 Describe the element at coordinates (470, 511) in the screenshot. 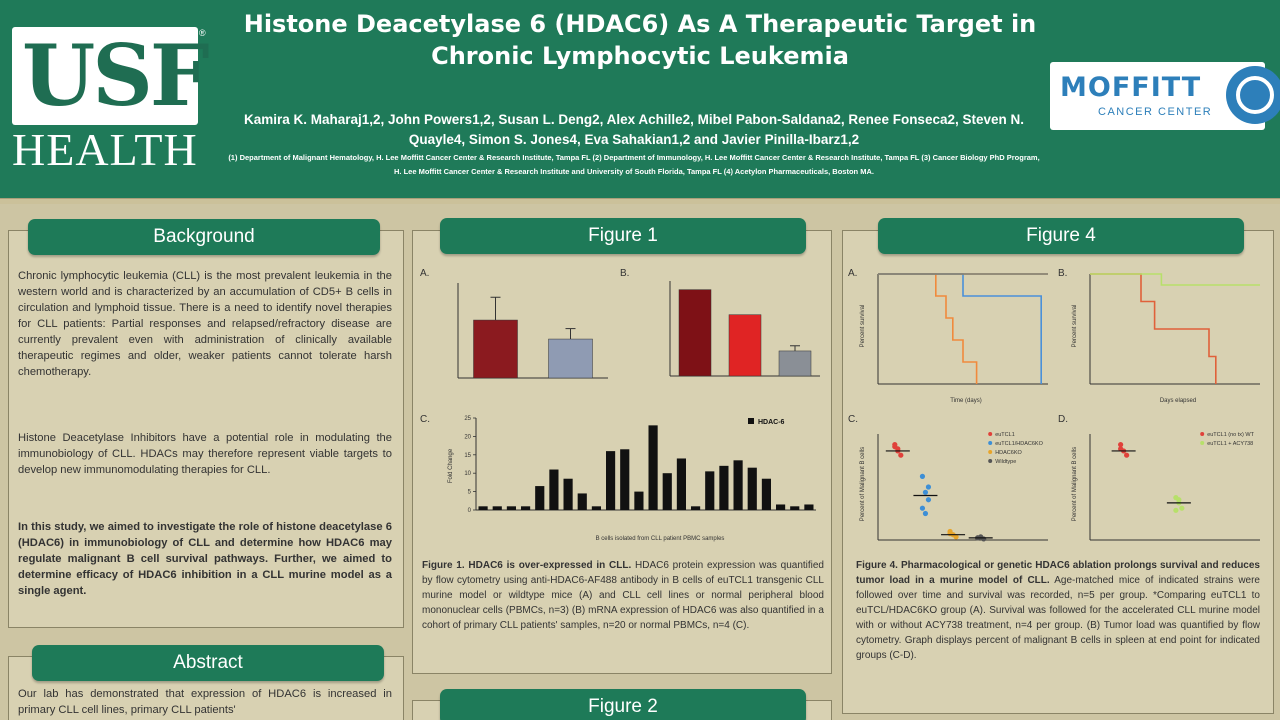

I see `y-tick-label: 0` at that location.